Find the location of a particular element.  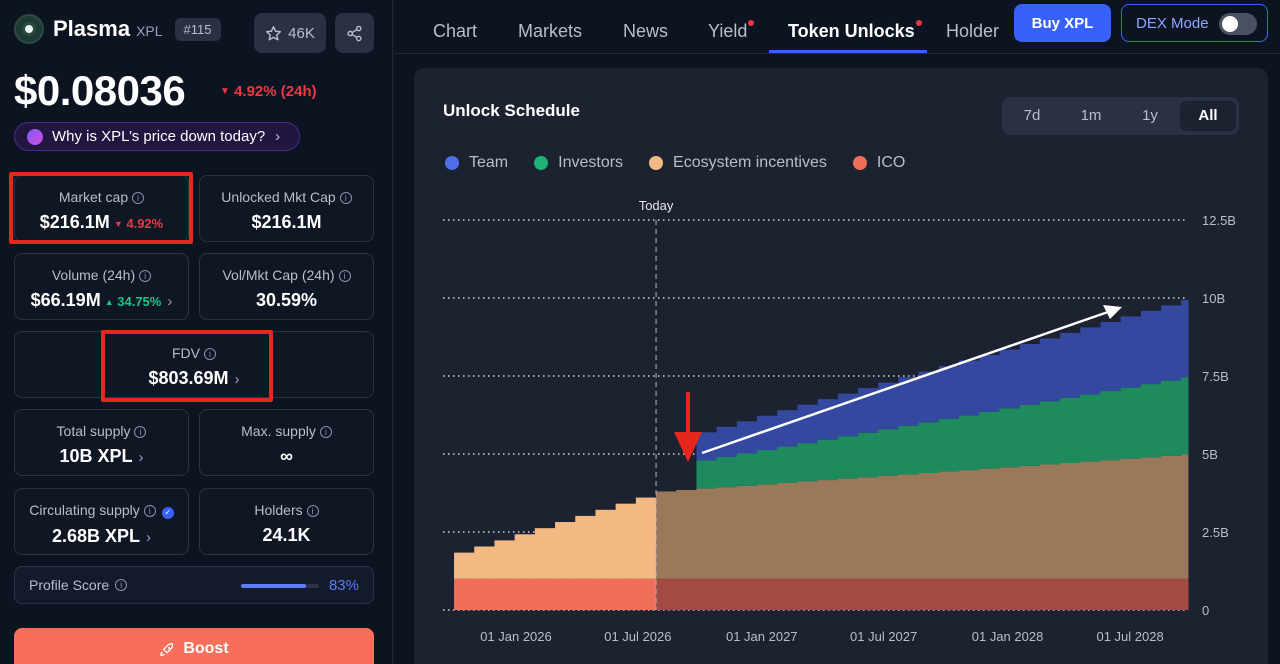

legend-ico: ICO is located at coordinates (879, 163).